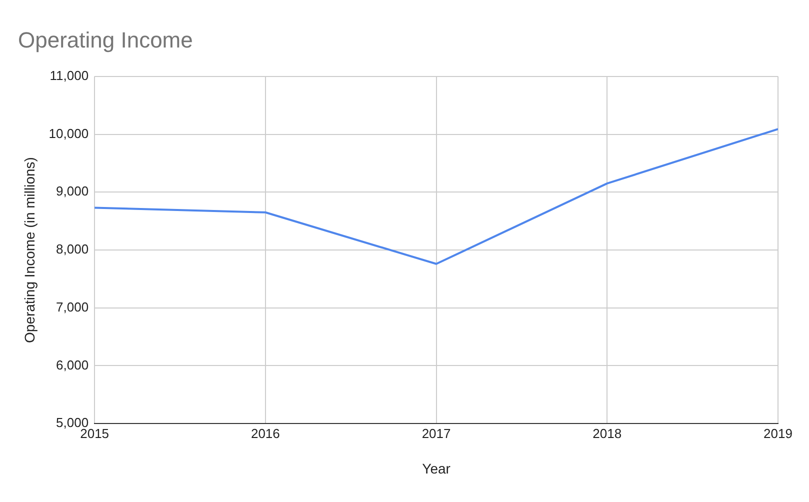 Image resolution: width=809 pixels, height=502 pixels. I want to click on y-tick-label: 6,000, so click(72, 364).